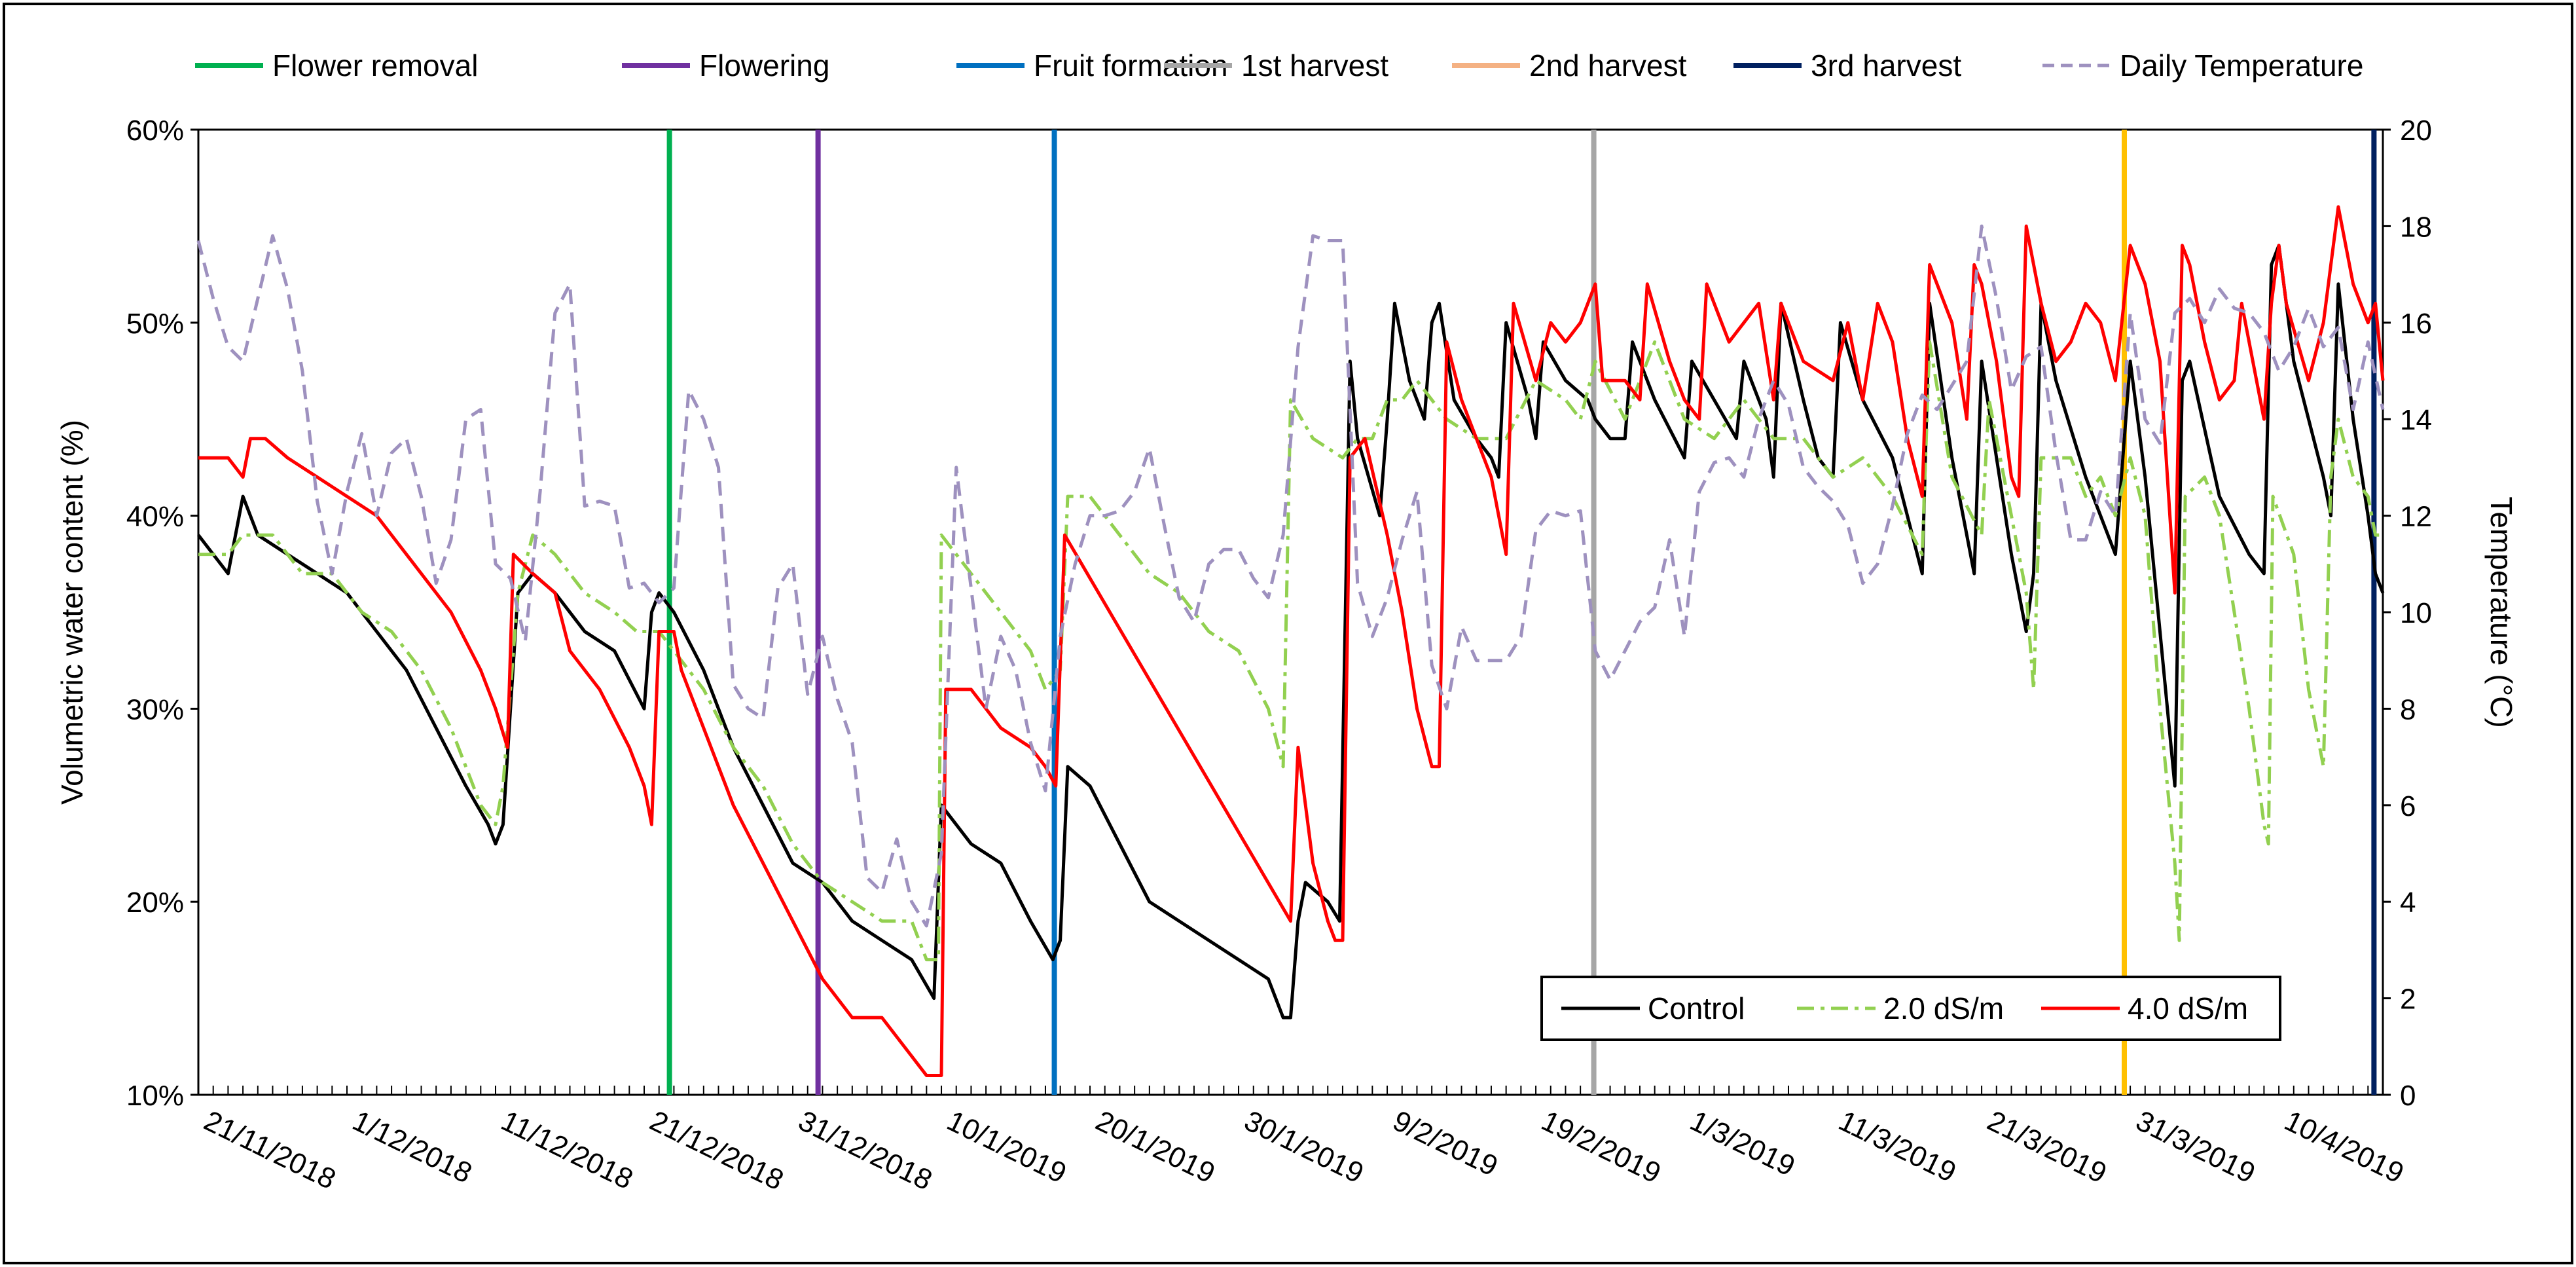 The height and width of the screenshot is (1267, 2576). Describe the element at coordinates (2416, 613) in the screenshot. I see `right-tick-label: 10` at that location.